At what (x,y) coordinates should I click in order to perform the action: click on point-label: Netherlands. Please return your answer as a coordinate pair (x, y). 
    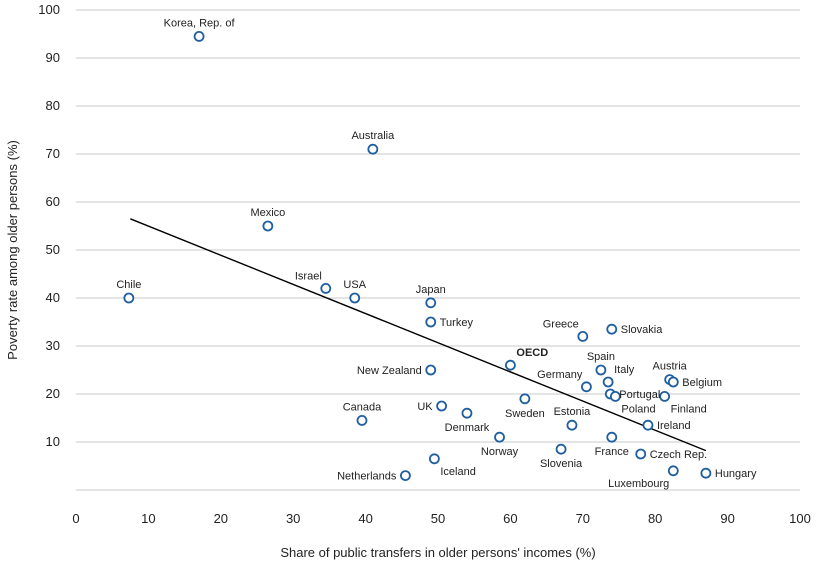
    Looking at the image, I should click on (367, 477).